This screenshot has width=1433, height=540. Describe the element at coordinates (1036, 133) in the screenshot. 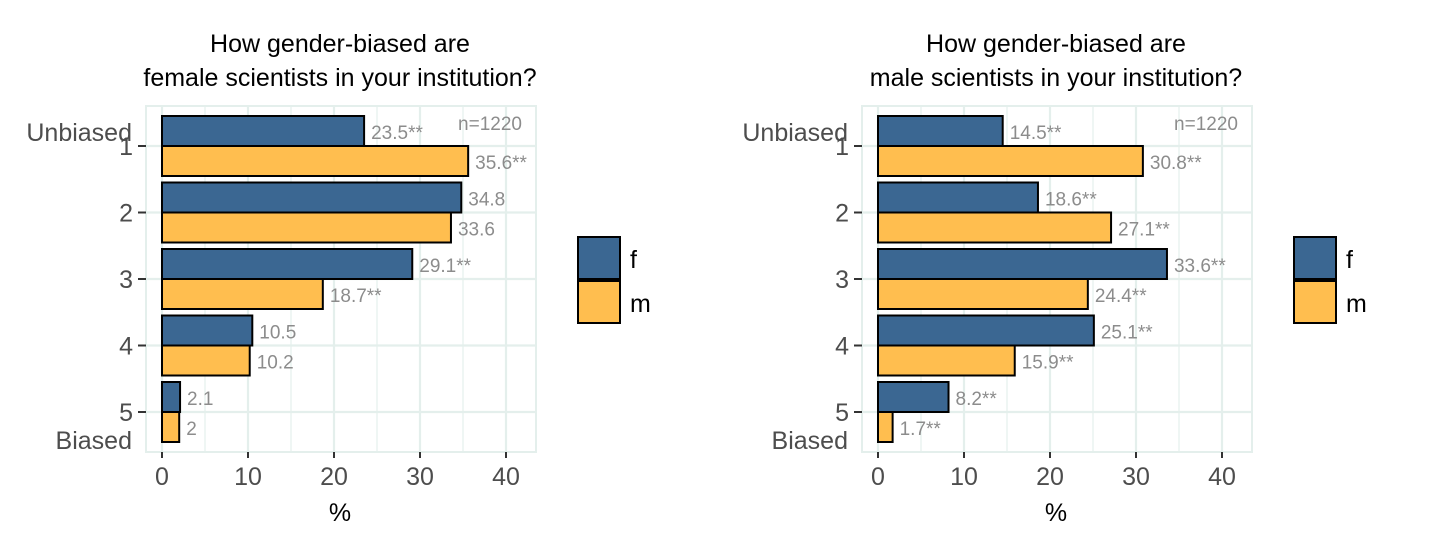

I see `data-label-f-1: 14.5**` at that location.